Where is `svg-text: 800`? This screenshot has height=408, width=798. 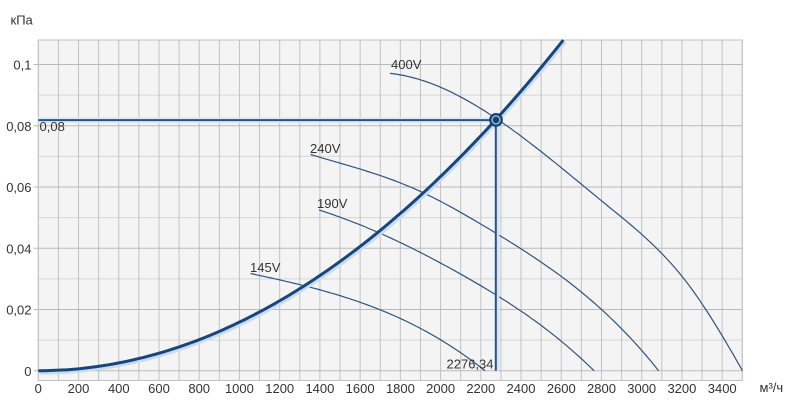
svg-text: 800 is located at coordinates (199, 388).